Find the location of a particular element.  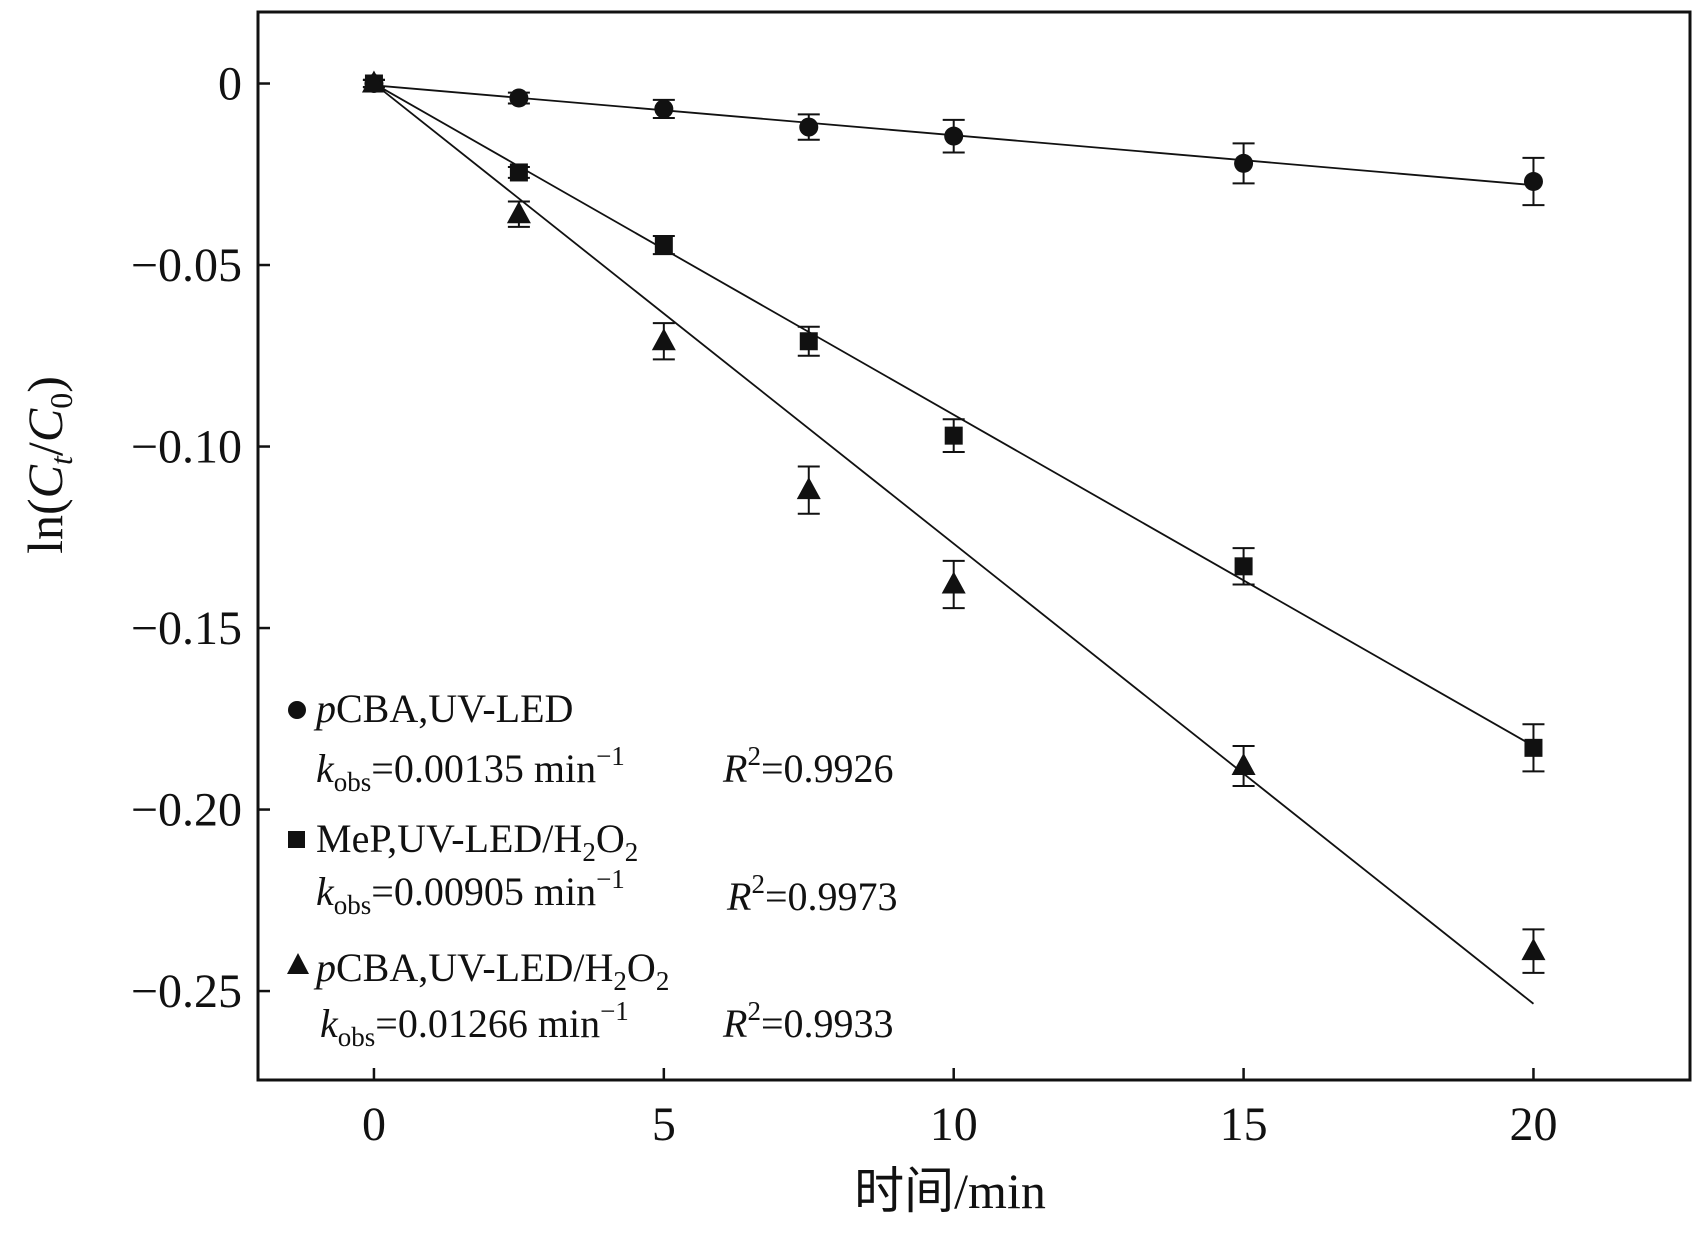

y-axis-title-c1-sub: t is located at coordinates (61, 460).